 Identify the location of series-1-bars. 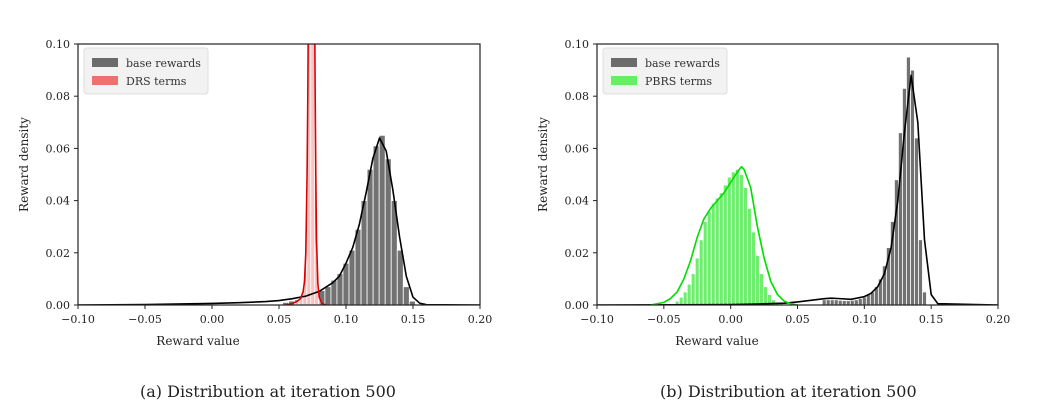
(729, 236).